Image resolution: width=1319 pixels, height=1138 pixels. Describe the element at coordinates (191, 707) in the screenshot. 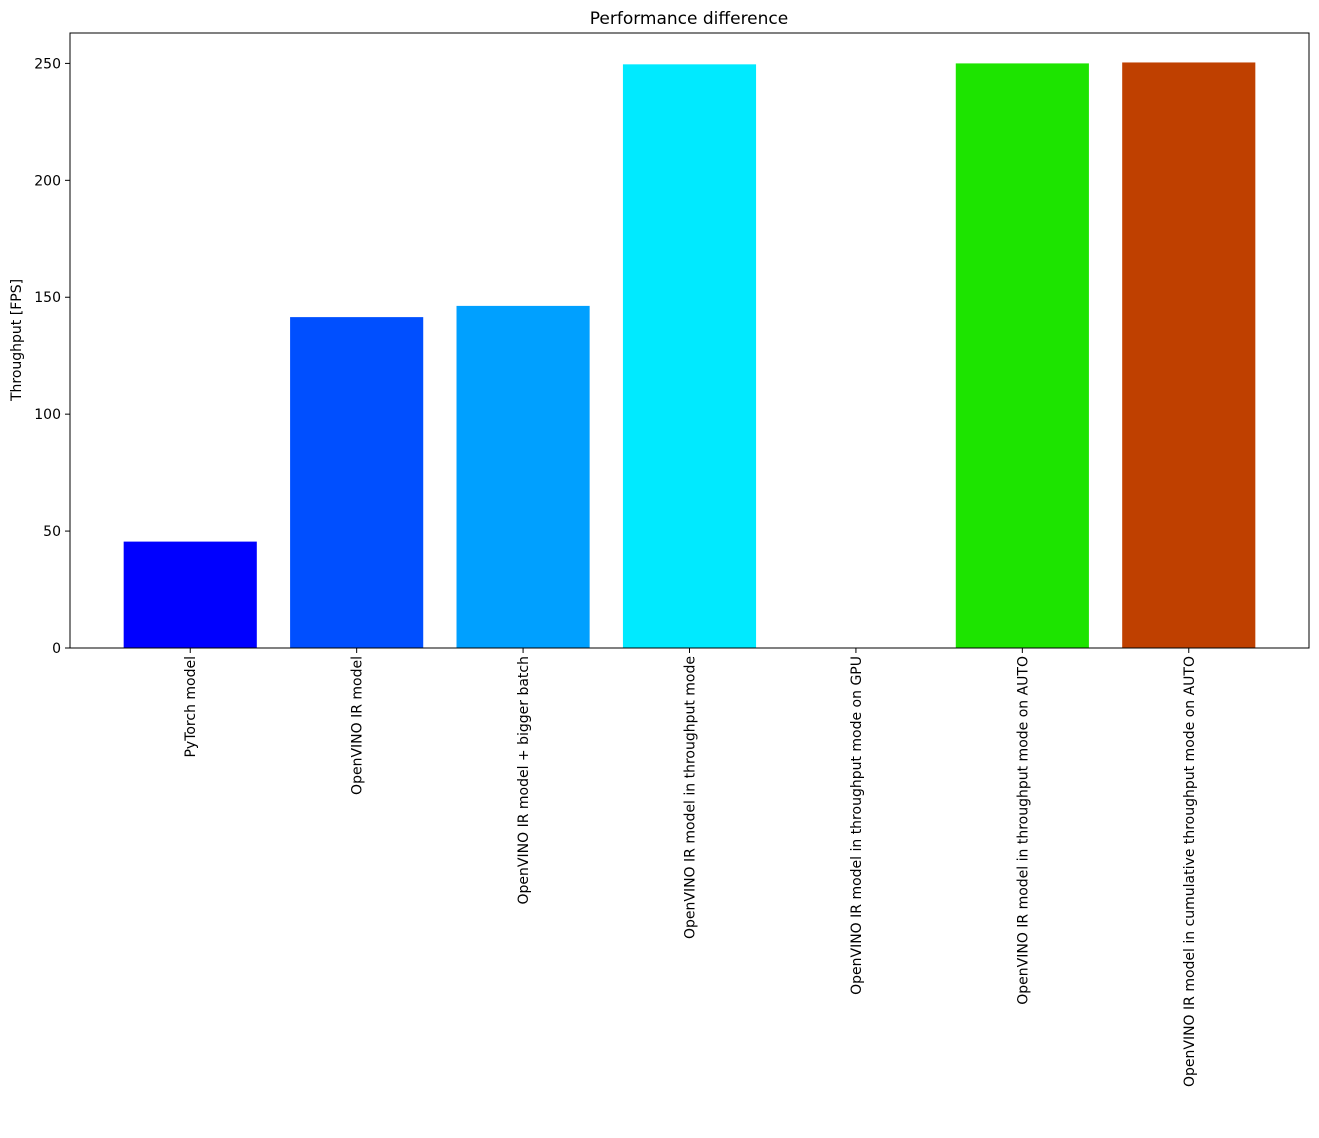

I see `x-tick-label: PyTorch model` at that location.